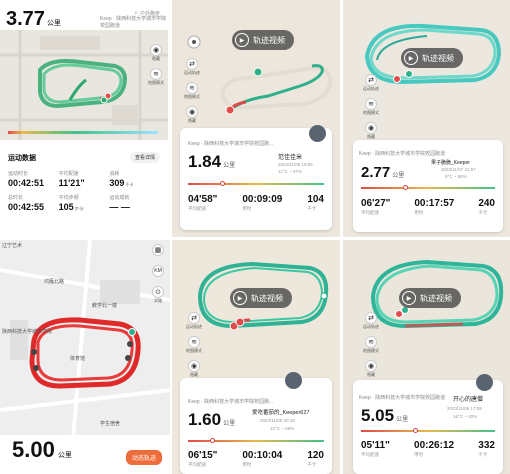 The image size is (510, 474). What do you see at coordinates (54, 282) in the screenshot?
I see `map-label: 鸿雁北路` at bounding box center [54, 282].